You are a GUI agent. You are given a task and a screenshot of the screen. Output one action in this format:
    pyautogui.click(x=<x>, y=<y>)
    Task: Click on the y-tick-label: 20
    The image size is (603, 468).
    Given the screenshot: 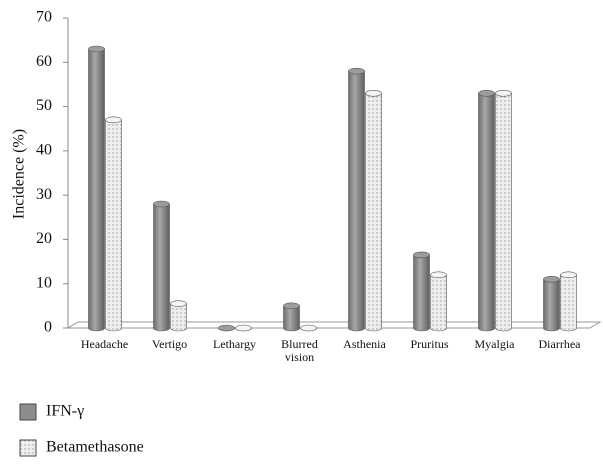 What is the action you would take?
    pyautogui.click(x=44, y=238)
    